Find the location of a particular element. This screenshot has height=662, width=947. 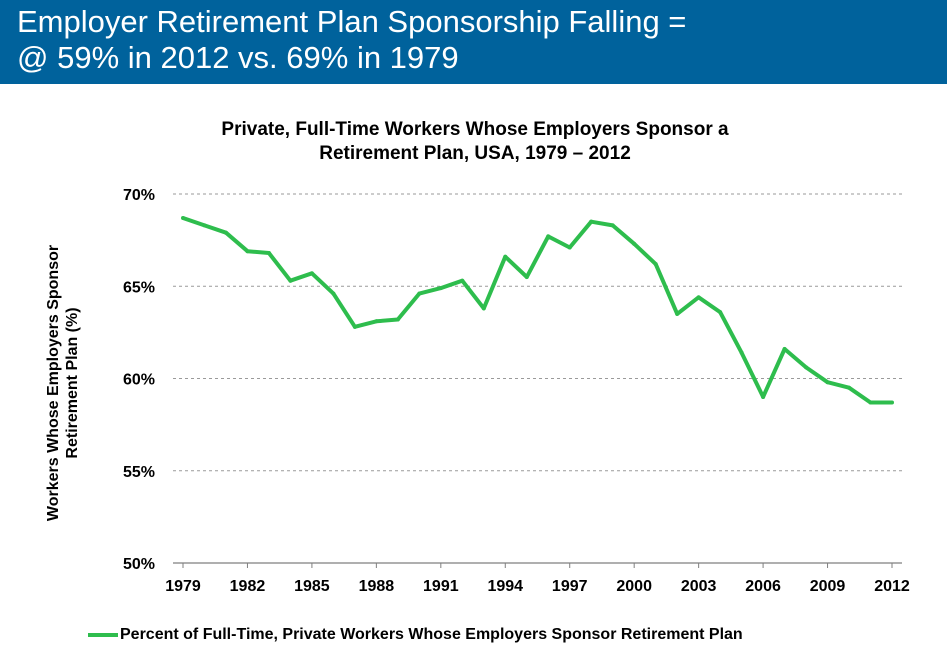

x-tick-label: 2009 is located at coordinates (828, 586).